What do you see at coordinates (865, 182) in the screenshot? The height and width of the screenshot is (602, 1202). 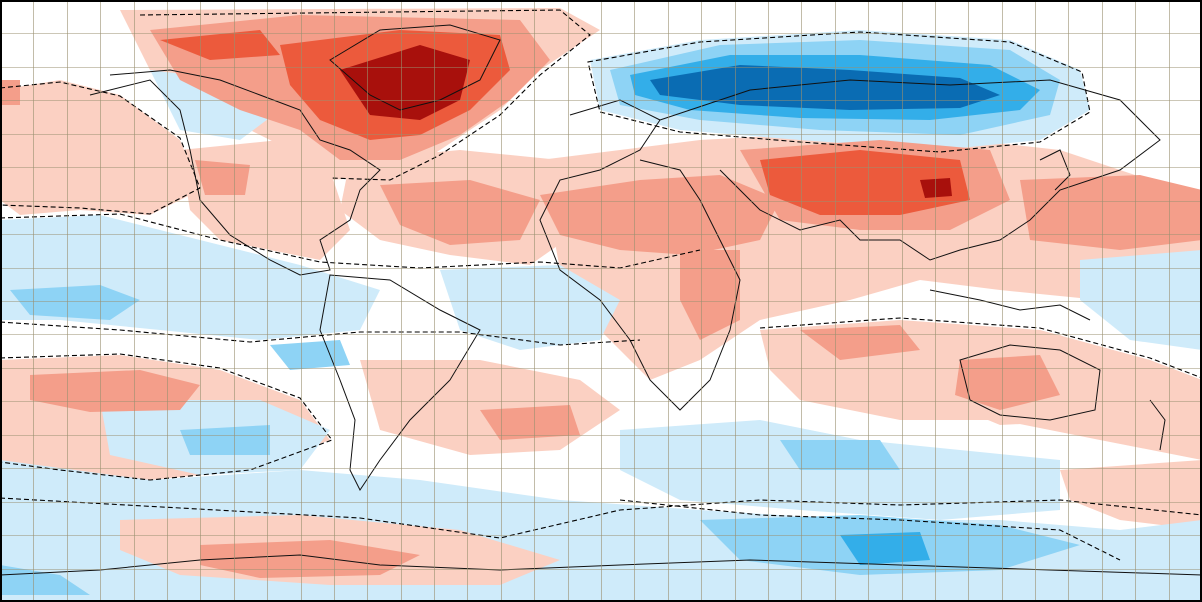 I see `warm-3-tibet` at bounding box center [865, 182].